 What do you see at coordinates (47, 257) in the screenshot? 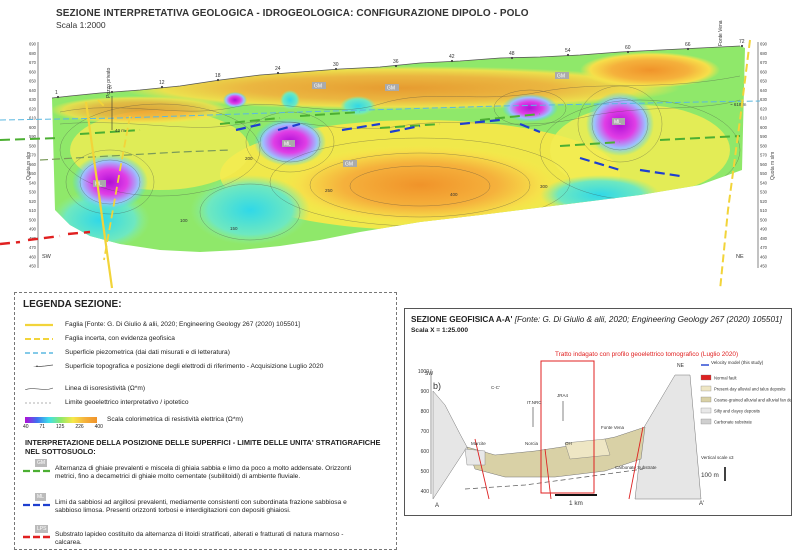
I see `sw-label: SW` at bounding box center [47, 257].